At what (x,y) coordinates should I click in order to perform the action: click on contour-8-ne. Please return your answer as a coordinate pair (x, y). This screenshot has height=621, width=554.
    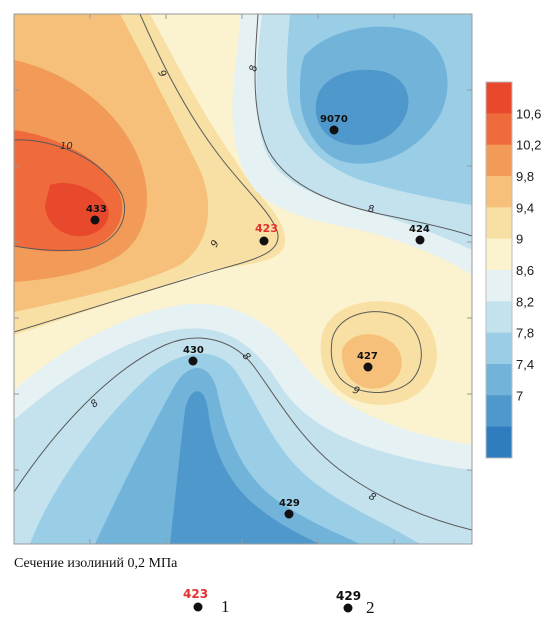
    Looking at the image, I should click on (363, 125).